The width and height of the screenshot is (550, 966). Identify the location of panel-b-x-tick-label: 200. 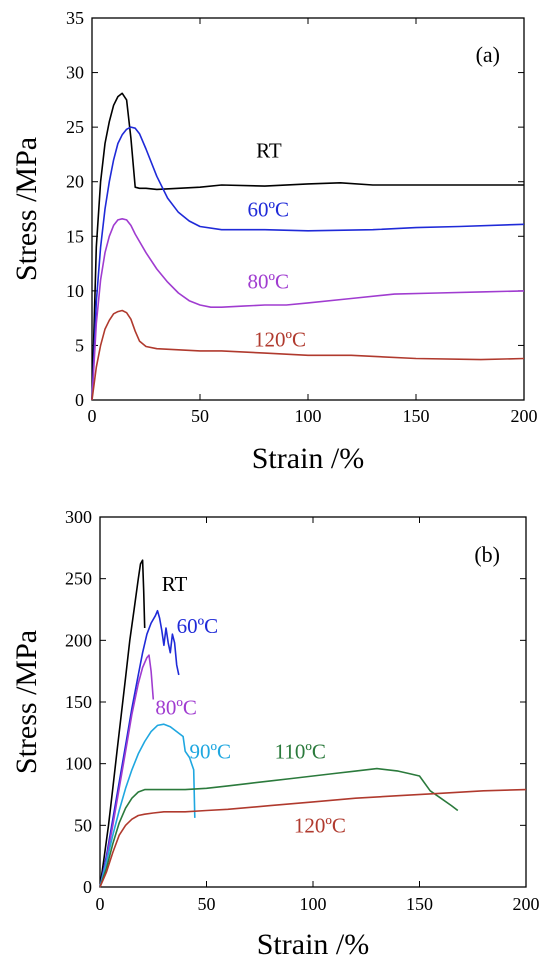
(526, 904).